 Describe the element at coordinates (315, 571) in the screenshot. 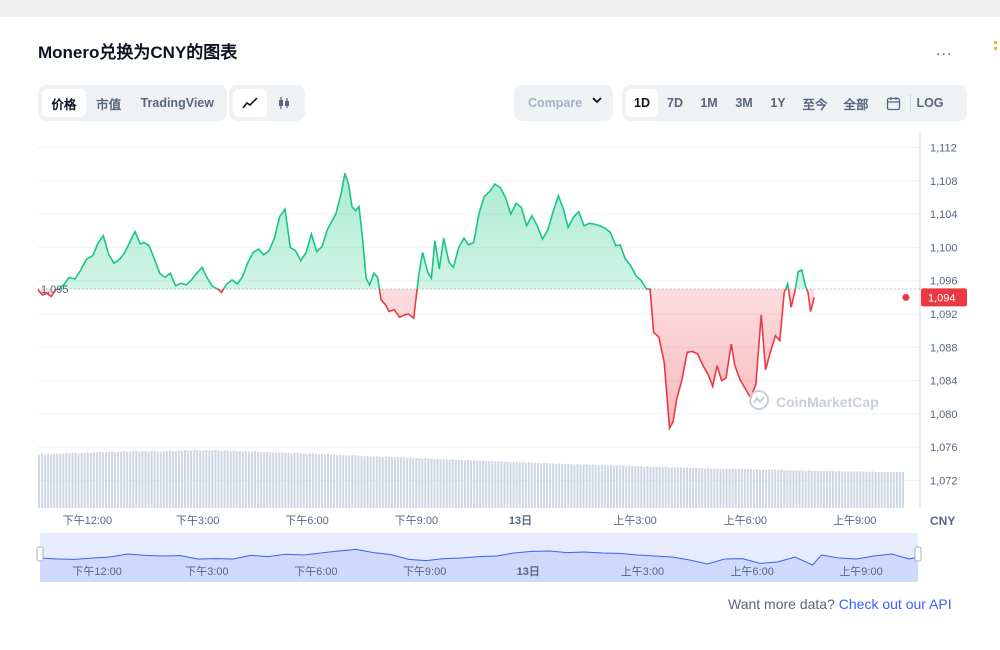

I see `navigator-tick-label: 下午6:00` at that location.